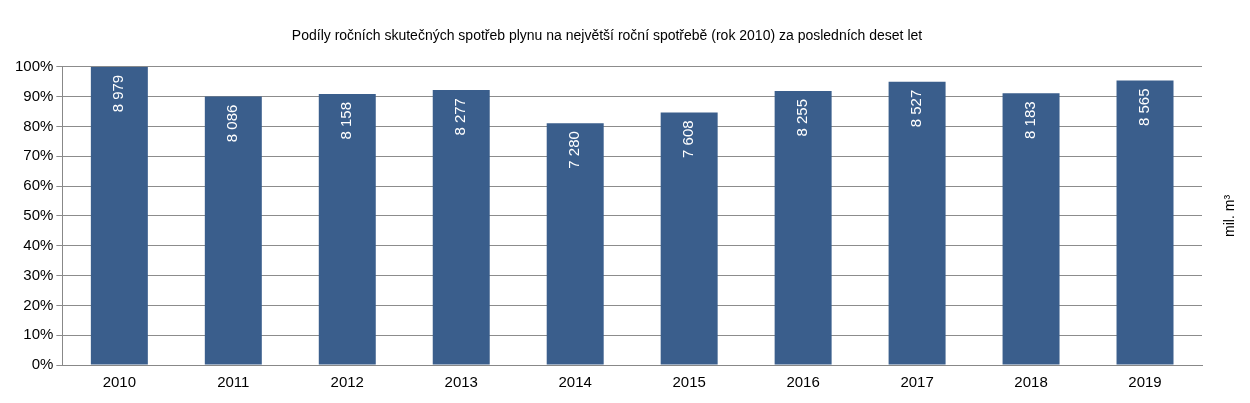 This screenshot has width=1250, height=403. What do you see at coordinates (1145, 382) in the screenshot?
I see `x-tick-label: 2019` at bounding box center [1145, 382].